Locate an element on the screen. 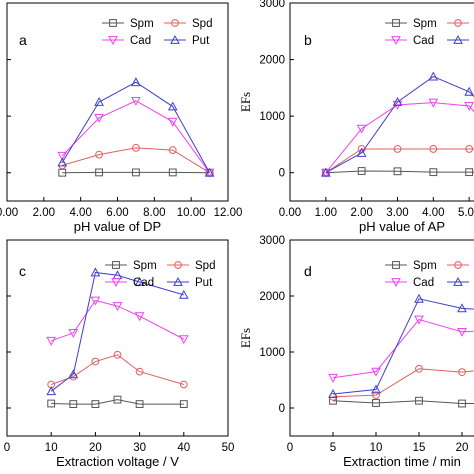 Image resolution: width=474 pixels, height=474 pixels. x-tick-label: 40 is located at coordinates (183, 448).